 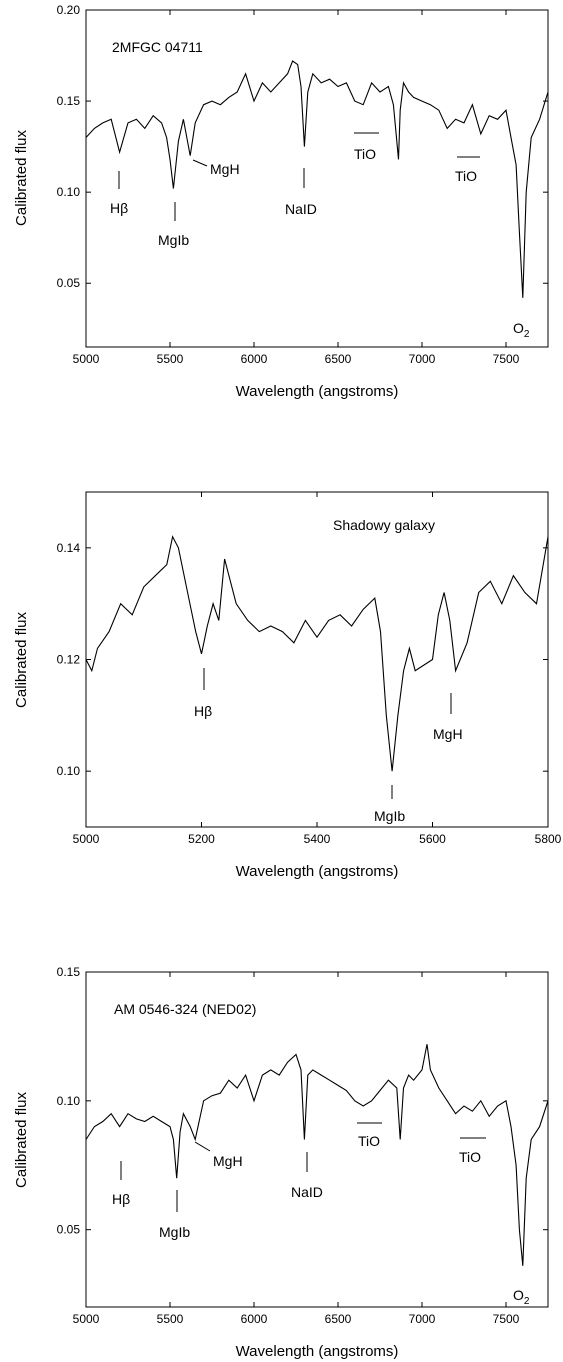 What do you see at coordinates (548, 839) in the screenshot?
I see `x-tick-label: 5800` at bounding box center [548, 839].